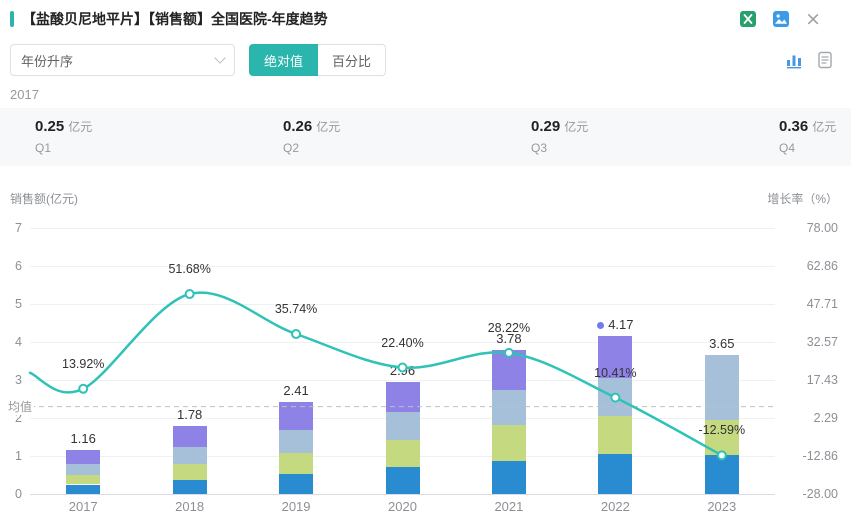 This screenshot has width=851, height=517. I want to click on bar-segment-2022-q2, so click(615, 435).